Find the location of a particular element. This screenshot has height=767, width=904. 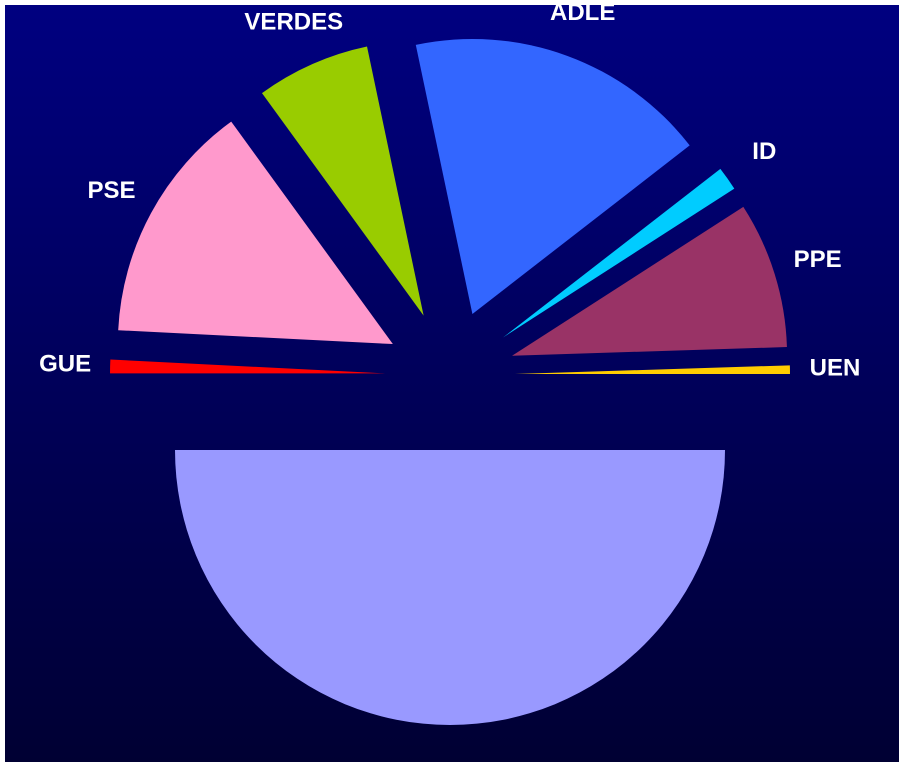

slice-label: PPE is located at coordinates (818, 259).